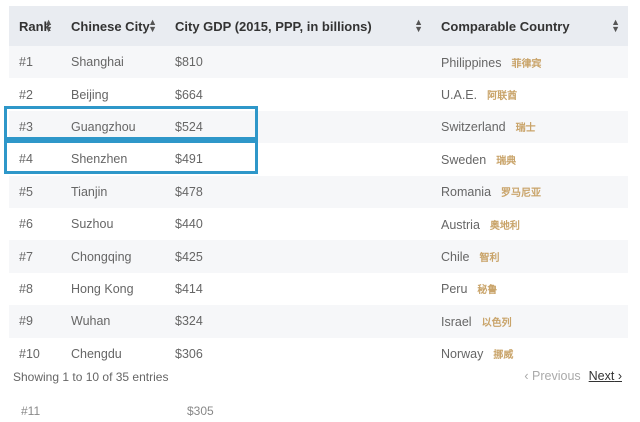 This screenshot has height=422, width=640. What do you see at coordinates (504, 226) in the screenshot?
I see `country-name-chinese: 奥地利` at bounding box center [504, 226].